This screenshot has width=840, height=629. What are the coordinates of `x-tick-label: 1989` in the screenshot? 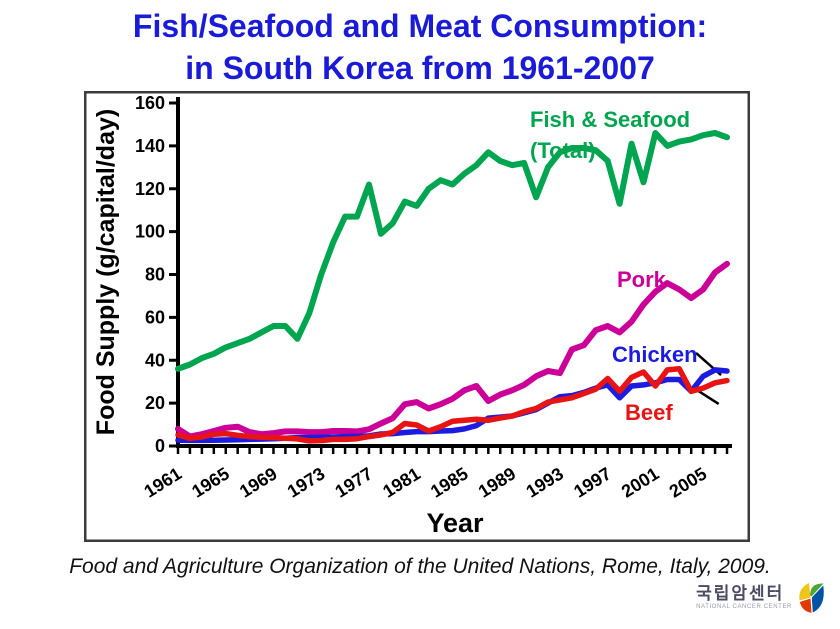 It's located at (497, 482).